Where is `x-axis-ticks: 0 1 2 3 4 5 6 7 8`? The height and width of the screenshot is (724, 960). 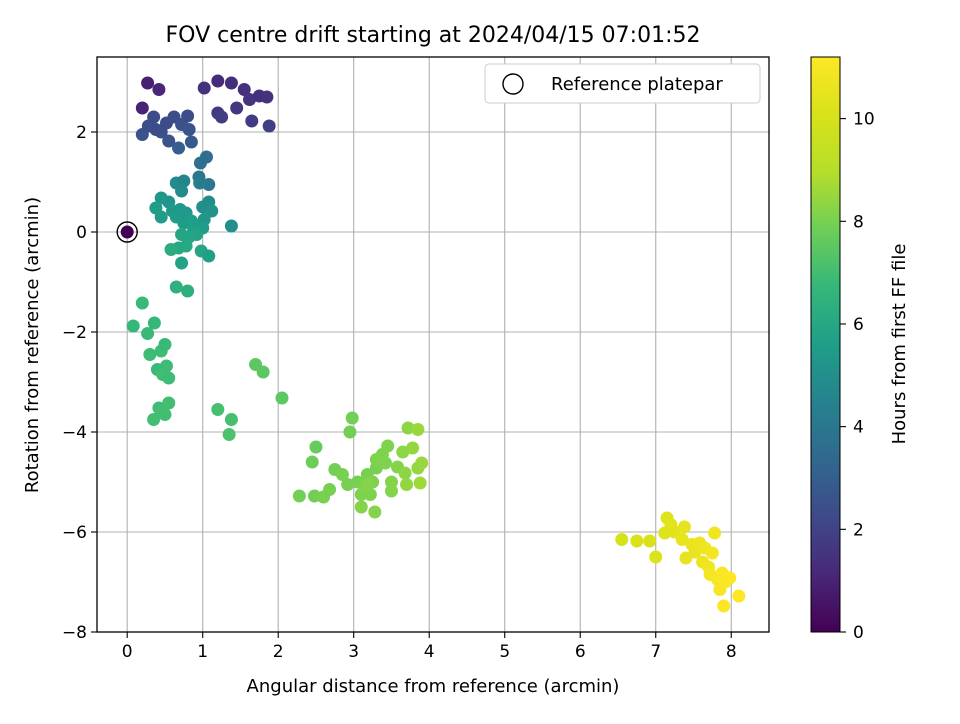 x-axis-ticks: 0 1 2 3 4 5 6 7 8 is located at coordinates (429, 647).